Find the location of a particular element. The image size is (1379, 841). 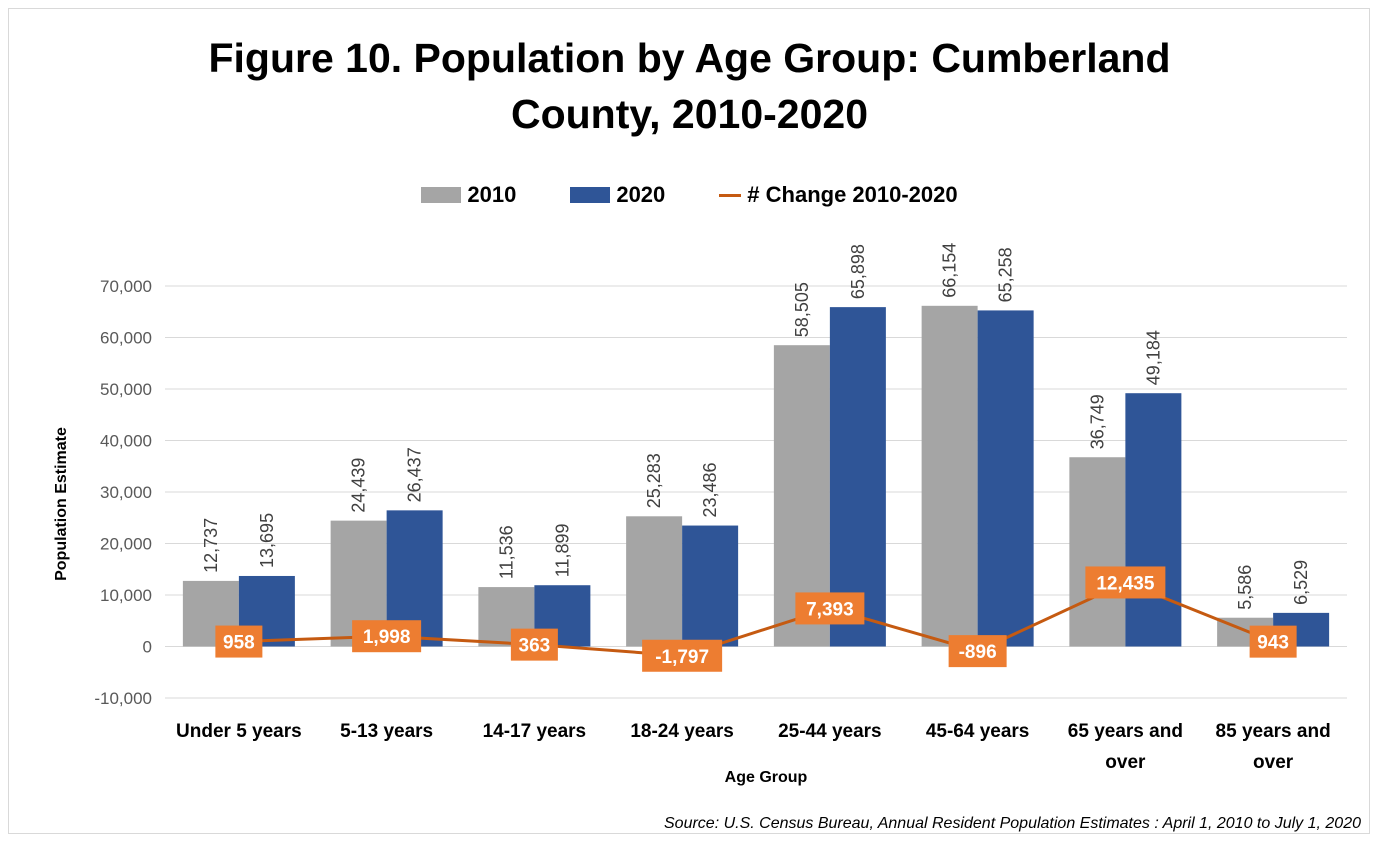

y-tick-label: 70,000 is located at coordinates (126, 286).